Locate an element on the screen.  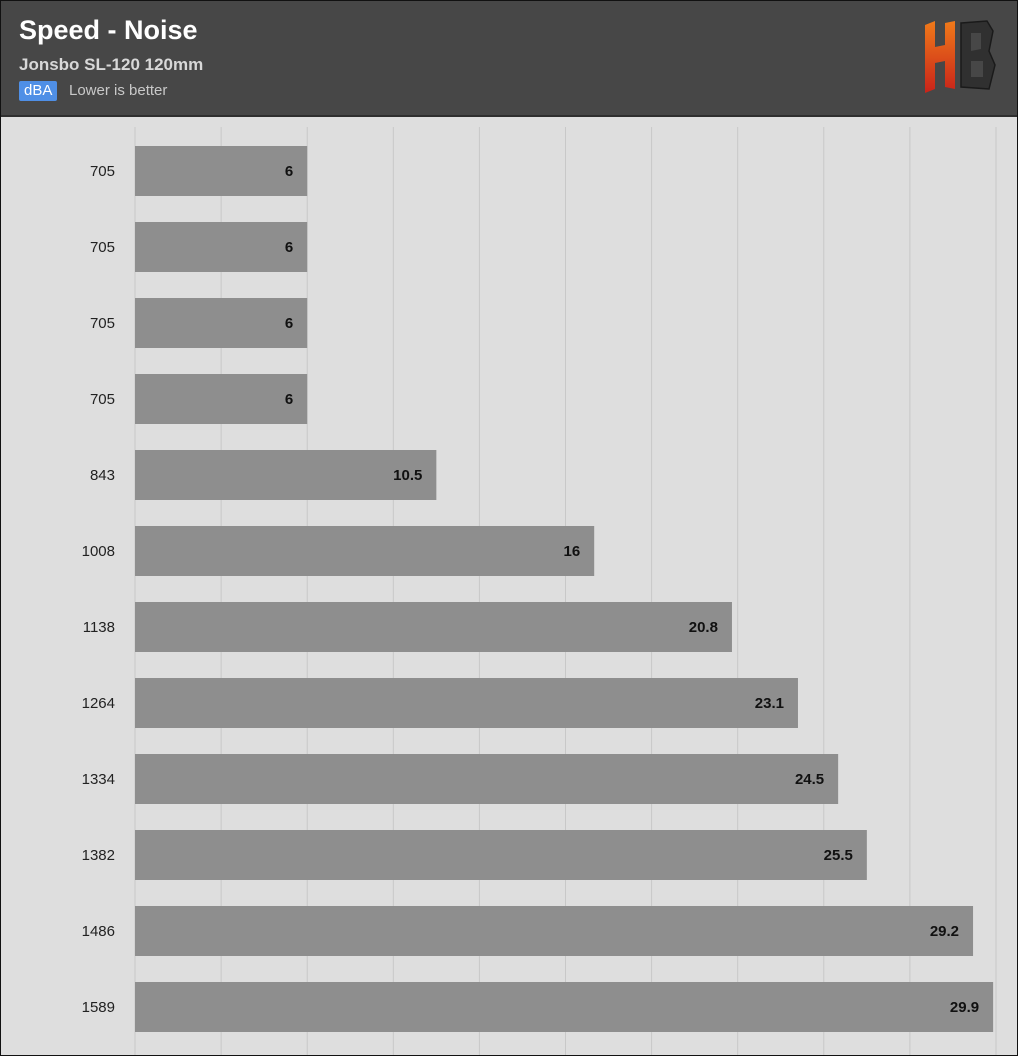
category-label: 1138 is located at coordinates (99, 627).